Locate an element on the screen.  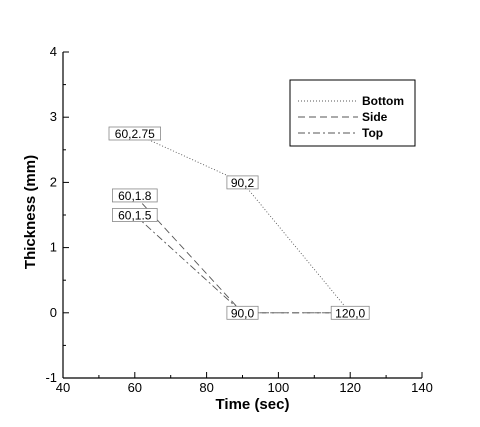
data-label: 60,2.75 is located at coordinates (134, 133).